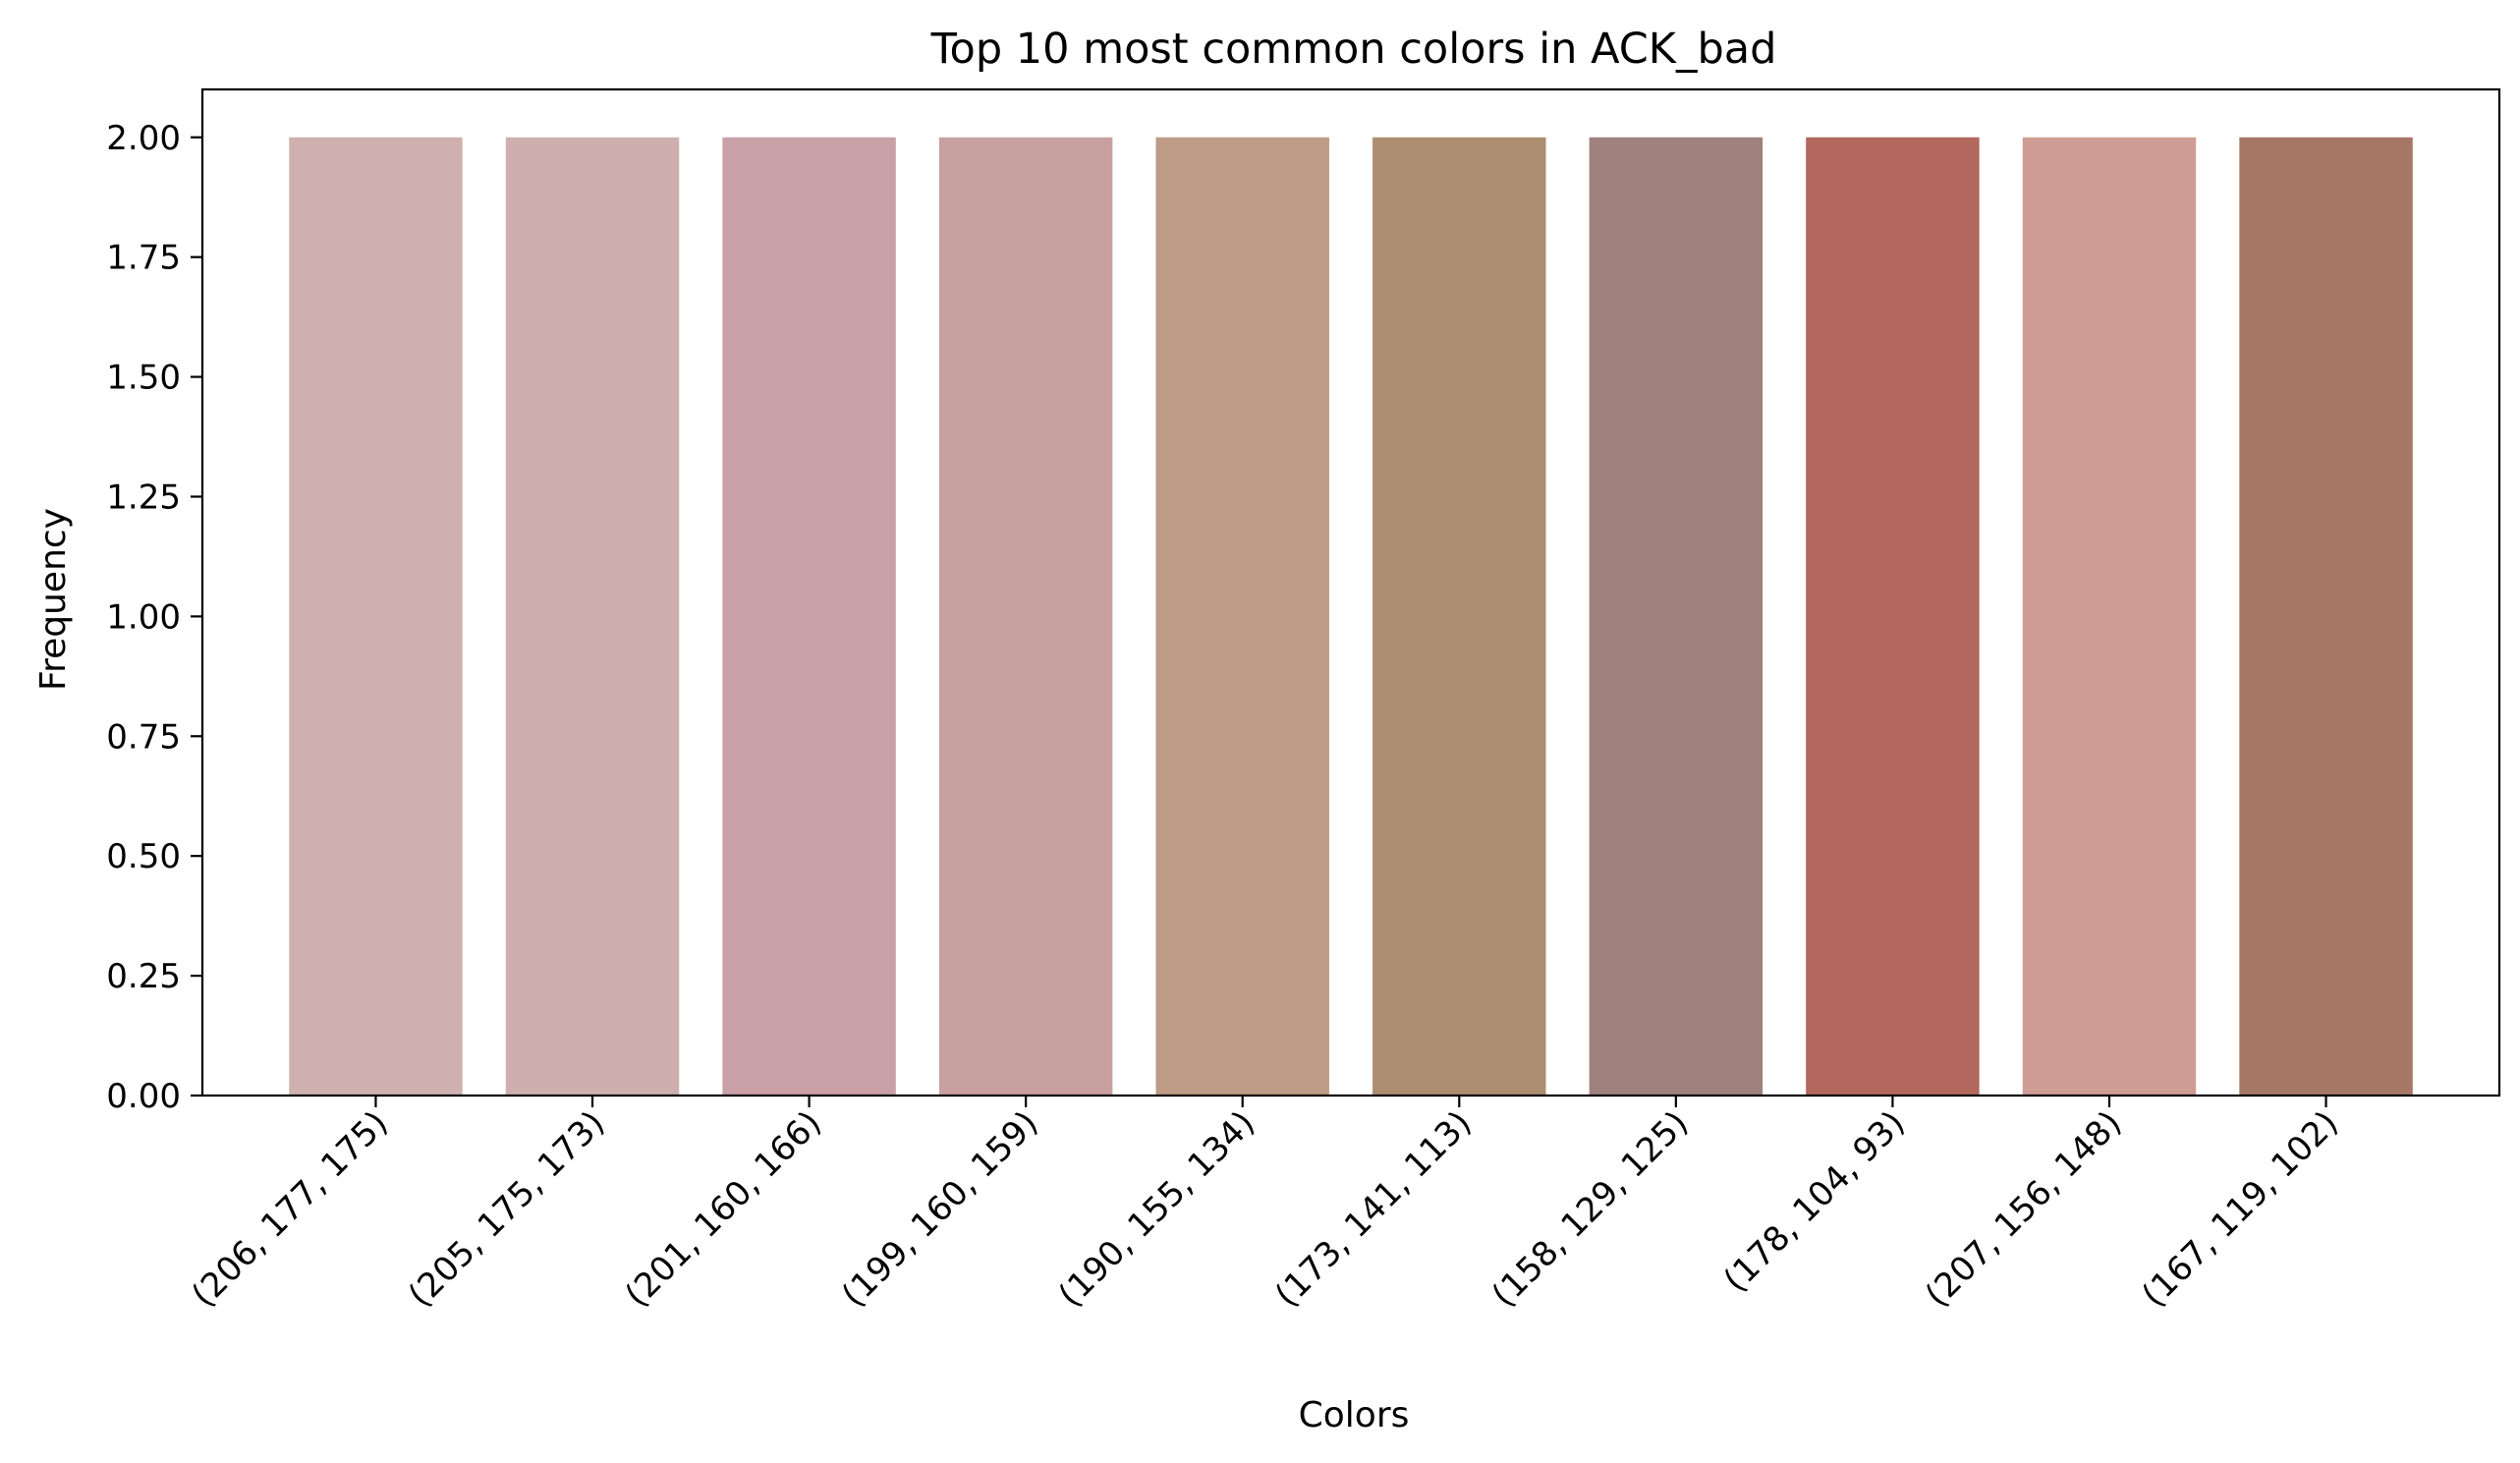 The width and height of the screenshot is (2520, 1463). Describe the element at coordinates (143, 617) in the screenshot. I see `y-tick-label: 1.00` at that location.